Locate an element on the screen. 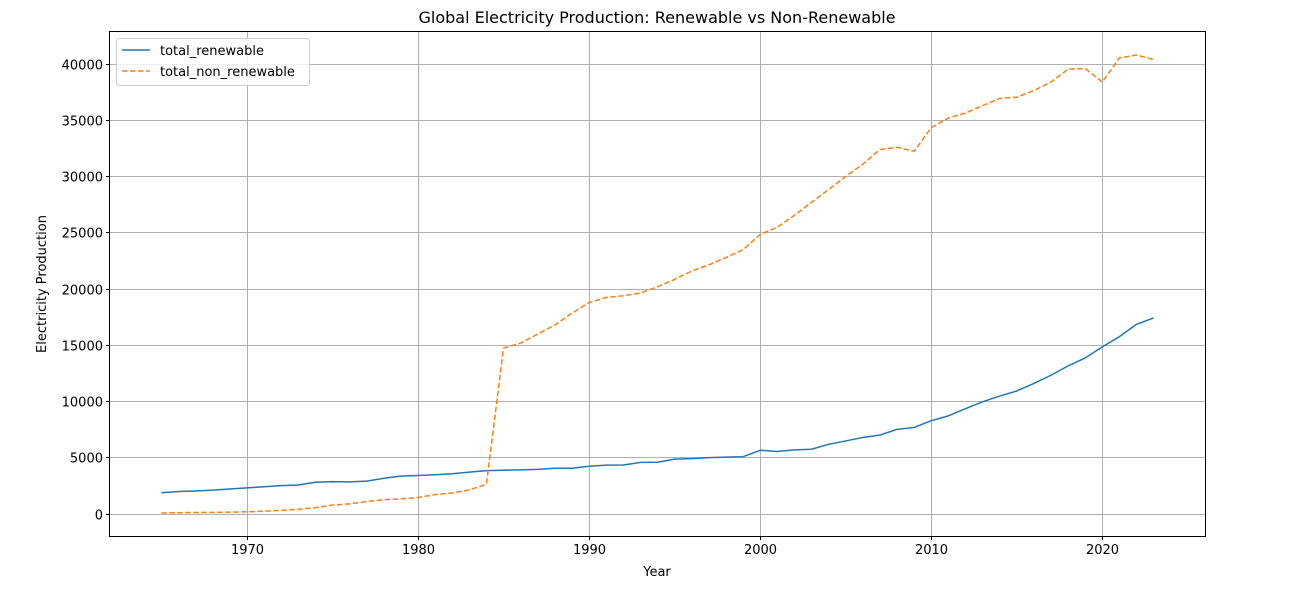 The width and height of the screenshot is (1316, 593). y-tick-label: 20000 is located at coordinates (82, 291).